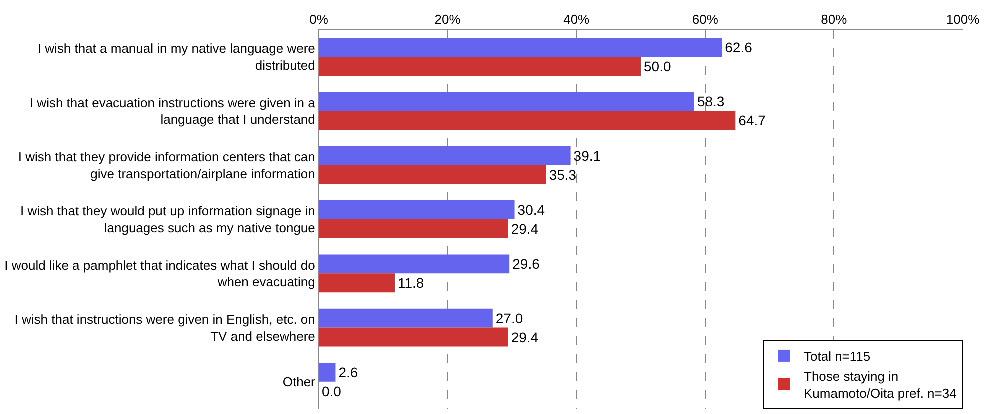 The height and width of the screenshot is (414, 993). I want to click on y-tick-label: Other, so click(299, 382).